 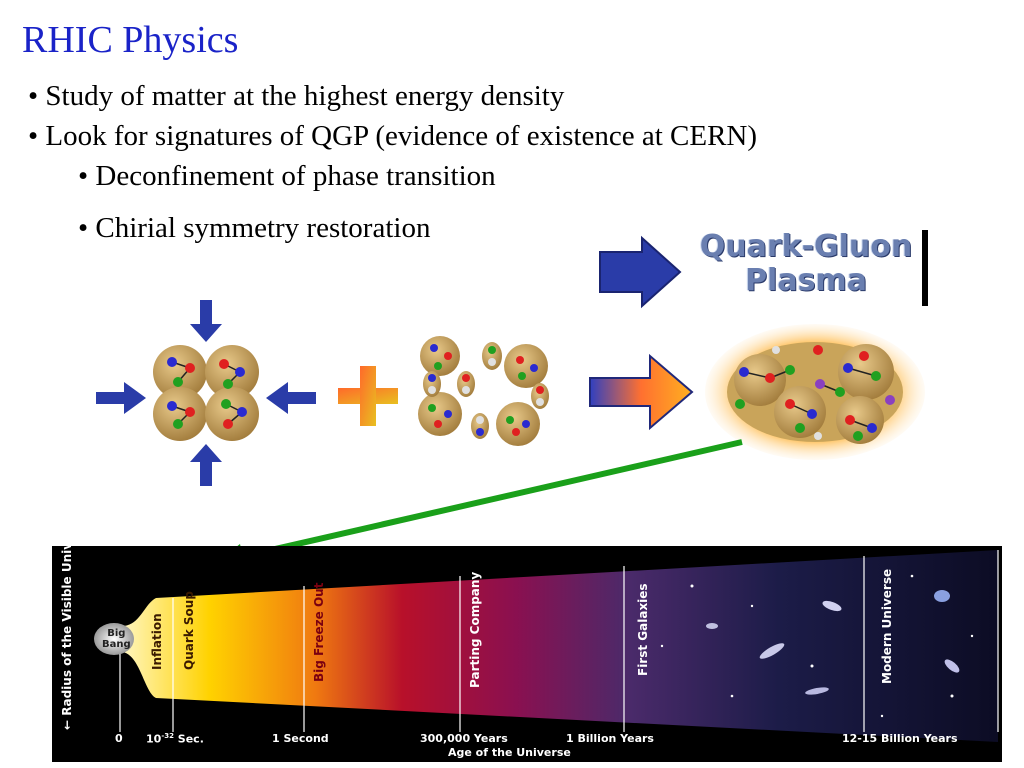 I want to click on tick-exponent: -32, so click(x=167, y=736).